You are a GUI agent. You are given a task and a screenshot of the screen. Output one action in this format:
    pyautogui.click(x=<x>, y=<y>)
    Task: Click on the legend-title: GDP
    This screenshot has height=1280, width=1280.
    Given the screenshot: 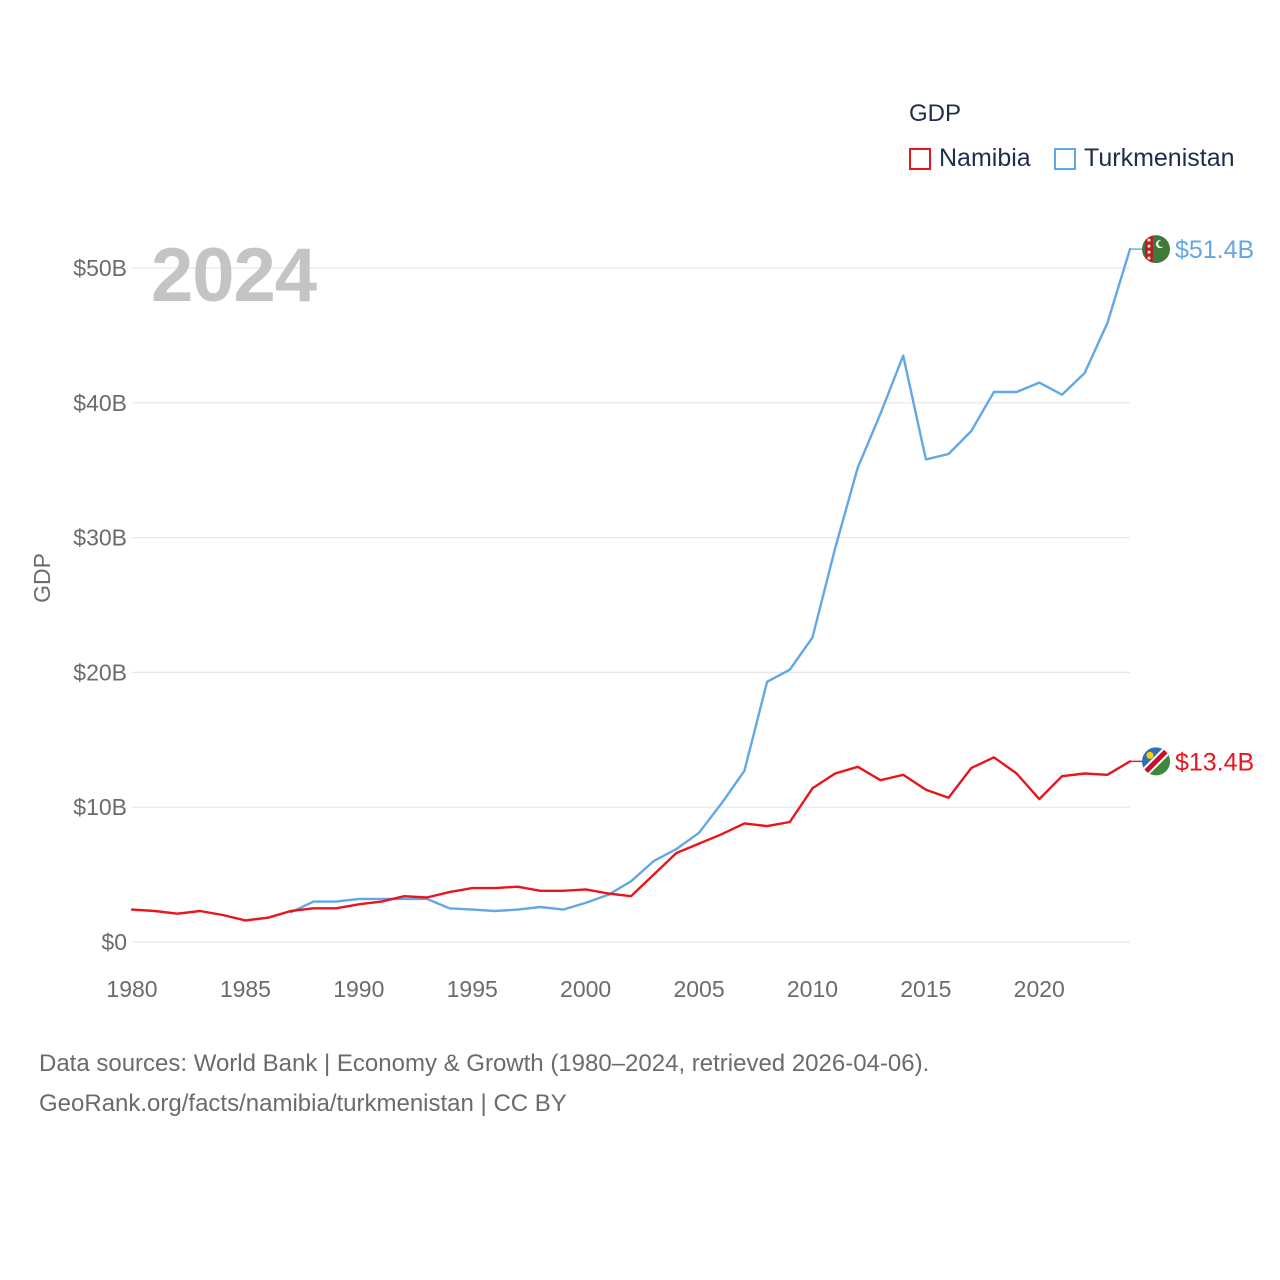 What is the action you would take?
    pyautogui.click(x=935, y=113)
    